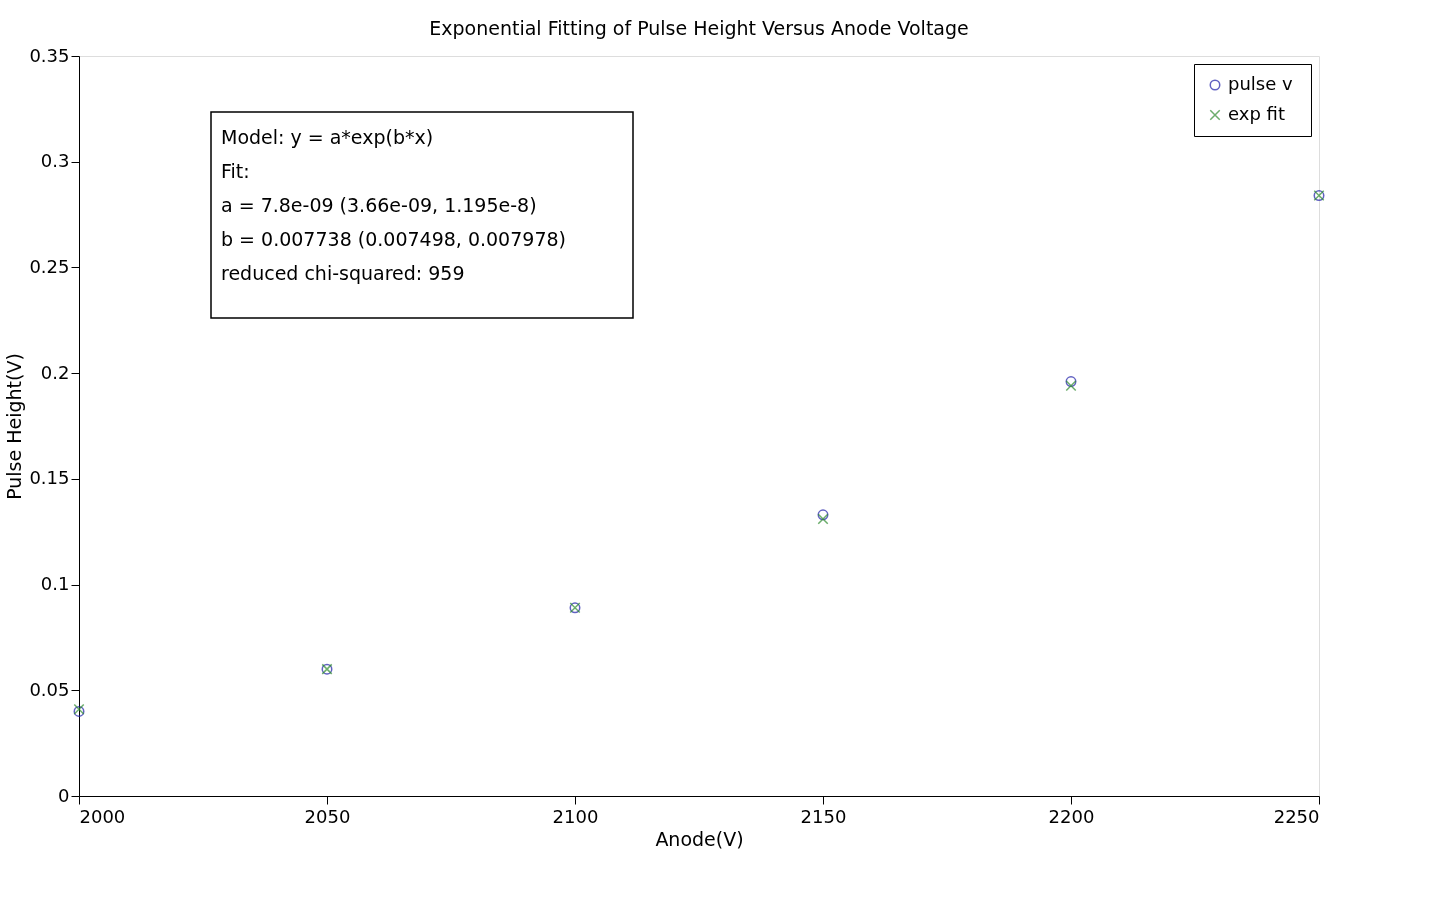 The image size is (1435, 911). What do you see at coordinates (1071, 816) in the screenshot?
I see `x-tick-label: 2200` at bounding box center [1071, 816].